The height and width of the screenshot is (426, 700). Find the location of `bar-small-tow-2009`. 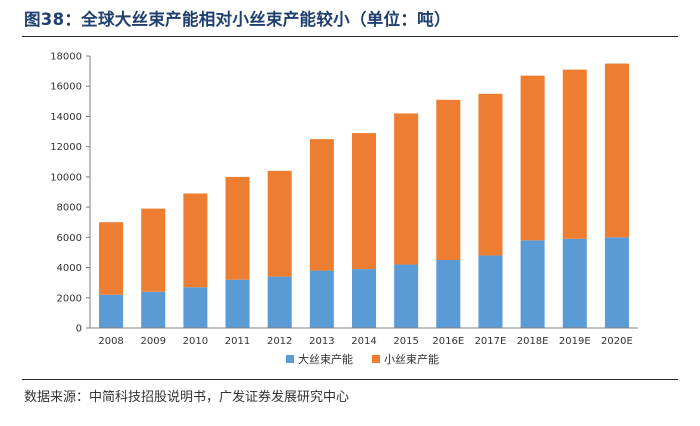

bar-small-tow-2009 is located at coordinates (153, 250).